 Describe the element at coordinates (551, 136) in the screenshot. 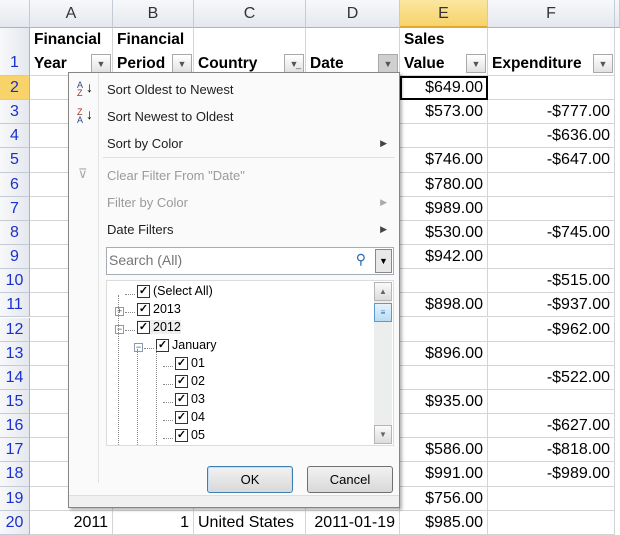

I see `cell-F4: -$636.00` at that location.